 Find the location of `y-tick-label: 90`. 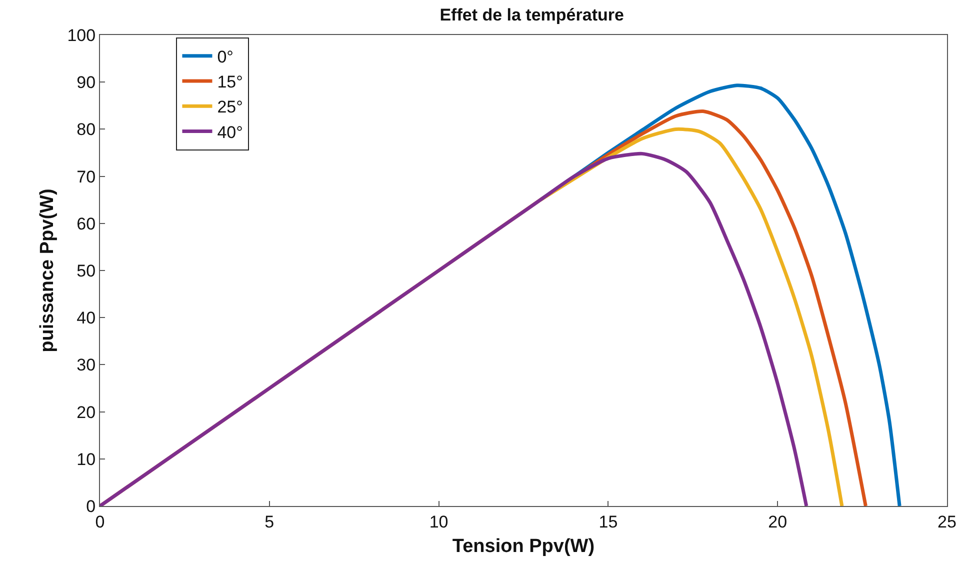

y-tick-label: 90 is located at coordinates (86, 82).